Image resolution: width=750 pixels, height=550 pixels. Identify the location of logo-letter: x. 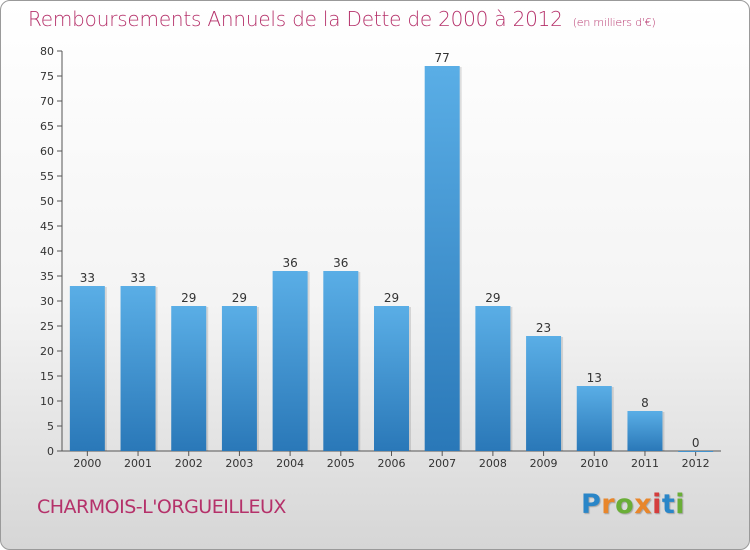
(643, 504).